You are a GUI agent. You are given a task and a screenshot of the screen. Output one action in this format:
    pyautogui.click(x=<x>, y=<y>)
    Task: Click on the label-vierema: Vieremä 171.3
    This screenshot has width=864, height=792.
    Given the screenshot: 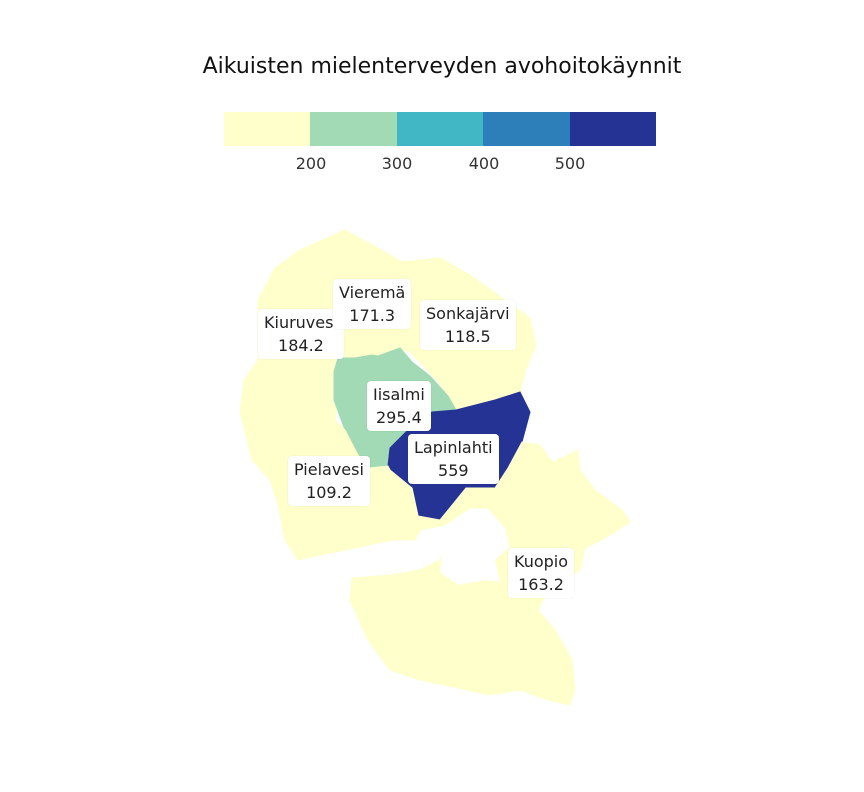 What is the action you would take?
    pyautogui.click(x=372, y=304)
    